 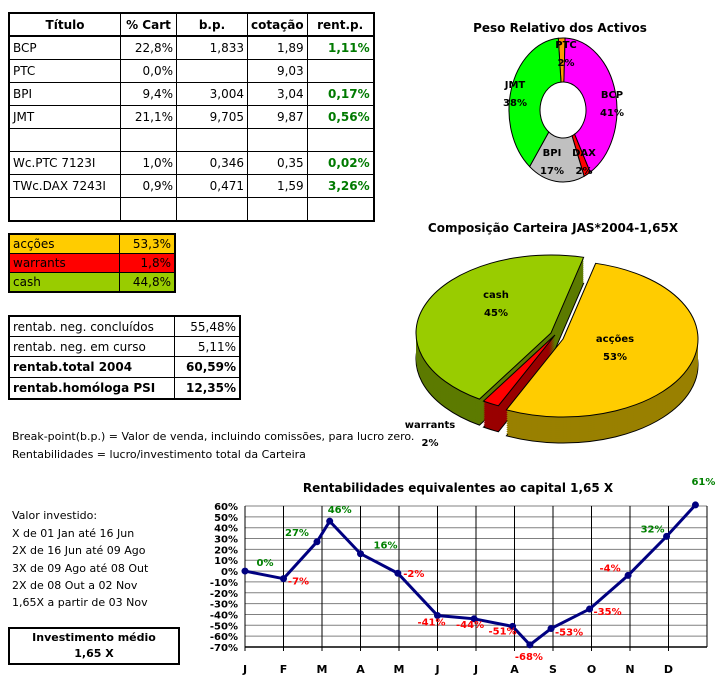 I want to click on table-cell: 1,59, so click(x=277, y=186).